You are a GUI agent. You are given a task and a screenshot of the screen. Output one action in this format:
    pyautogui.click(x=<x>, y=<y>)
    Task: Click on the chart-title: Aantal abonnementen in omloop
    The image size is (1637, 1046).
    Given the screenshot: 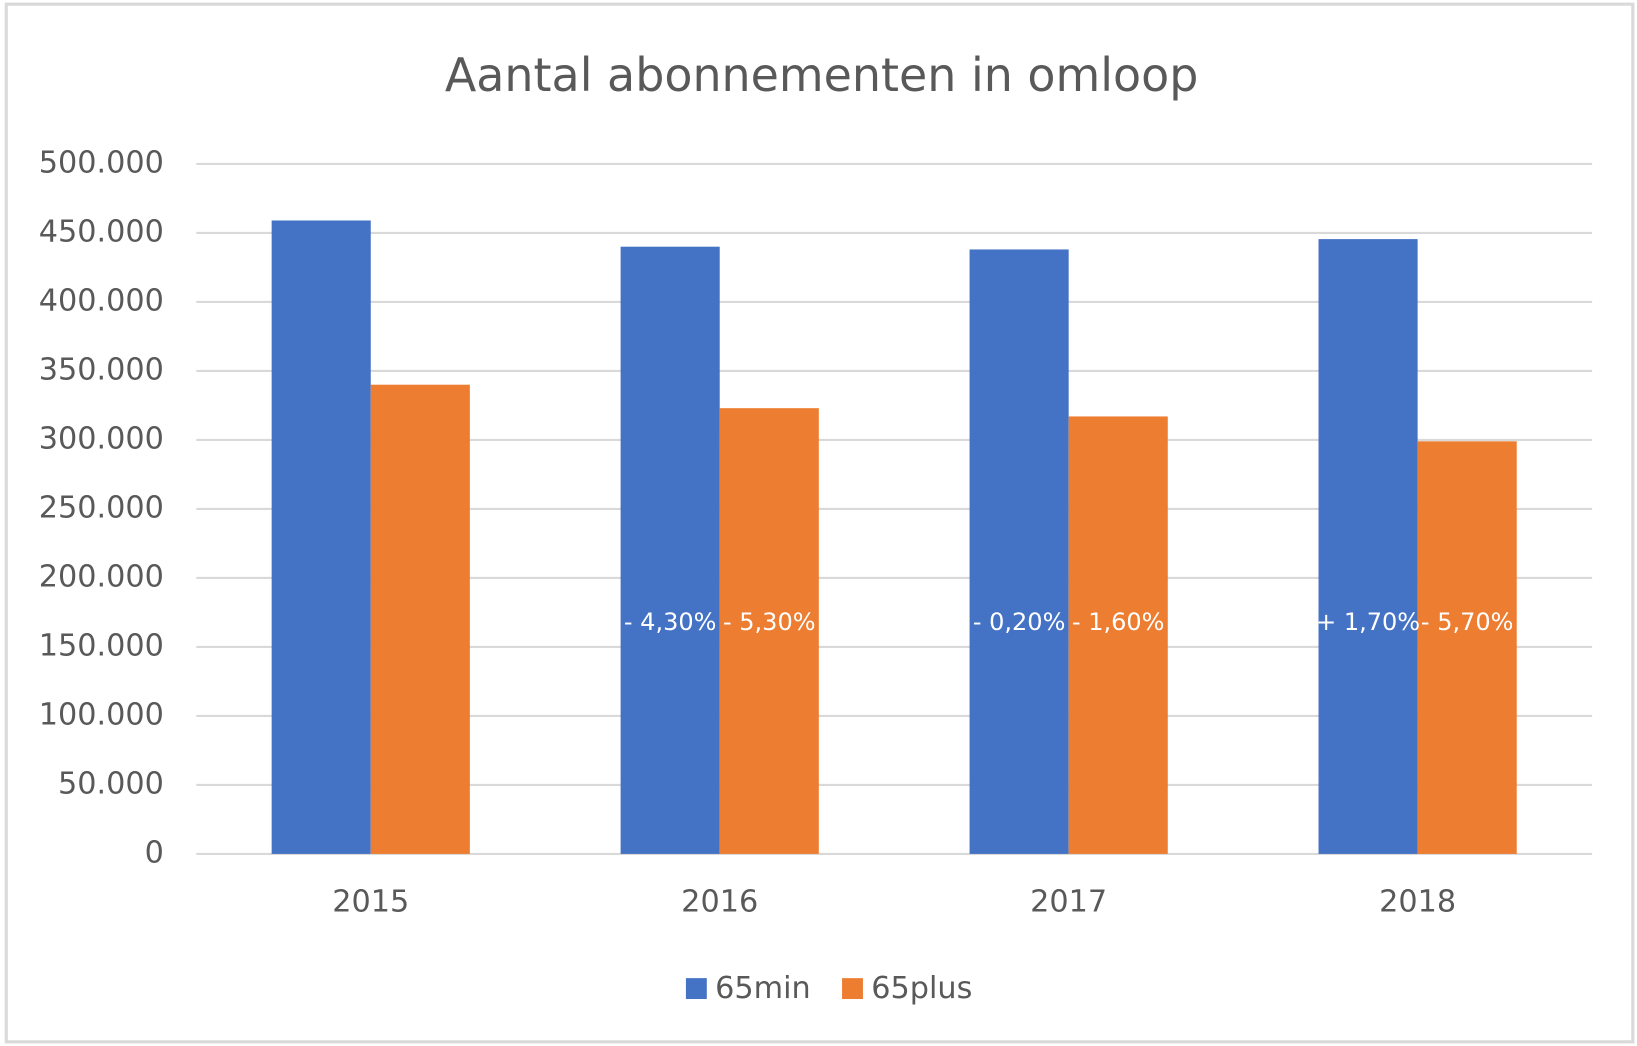 What is the action you would take?
    pyautogui.click(x=821, y=75)
    